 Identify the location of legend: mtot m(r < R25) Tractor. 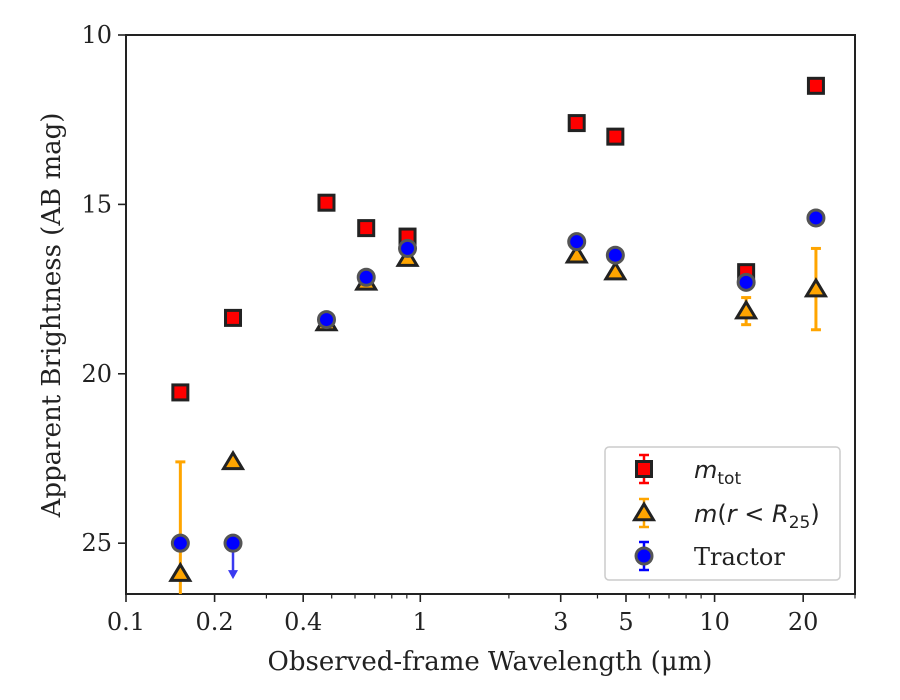
(722, 513).